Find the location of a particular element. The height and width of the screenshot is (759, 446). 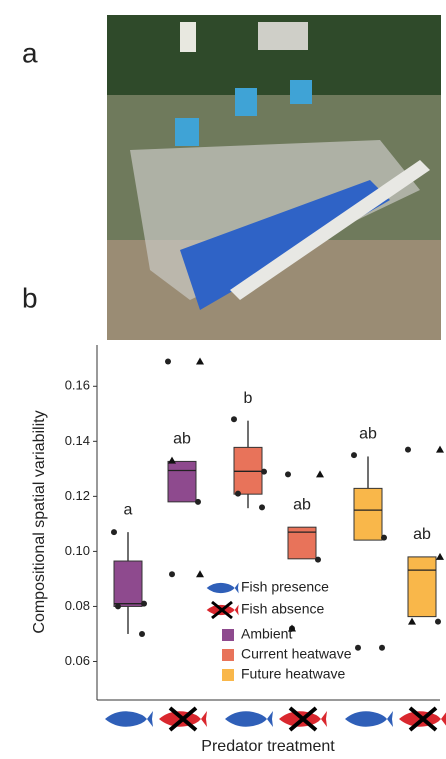

x-axis-label: Predator treatment is located at coordinates (268, 746).